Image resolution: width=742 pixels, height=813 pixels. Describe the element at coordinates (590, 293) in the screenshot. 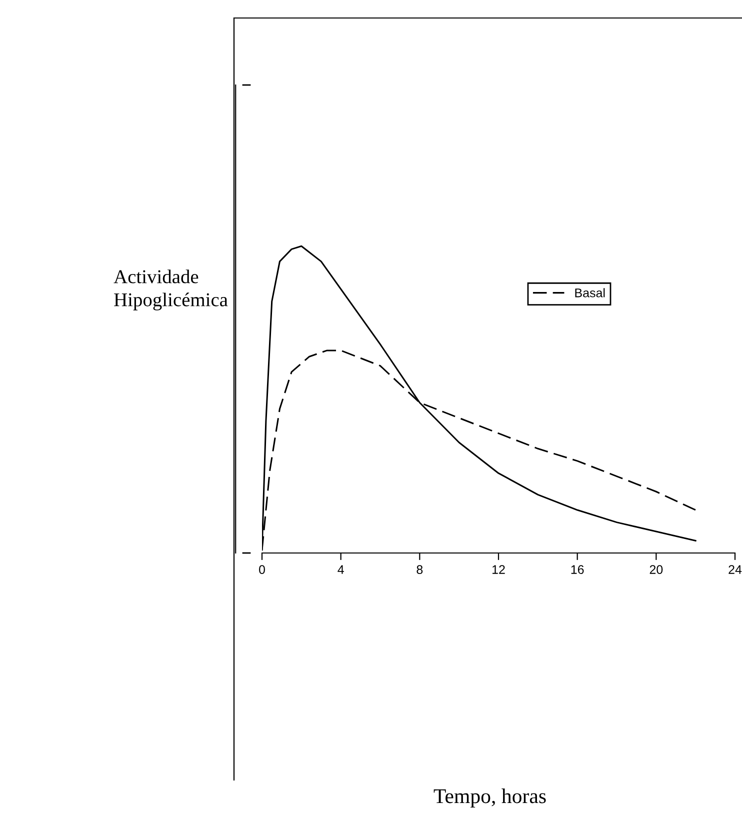

I see `legend-label: Basal` at that location.